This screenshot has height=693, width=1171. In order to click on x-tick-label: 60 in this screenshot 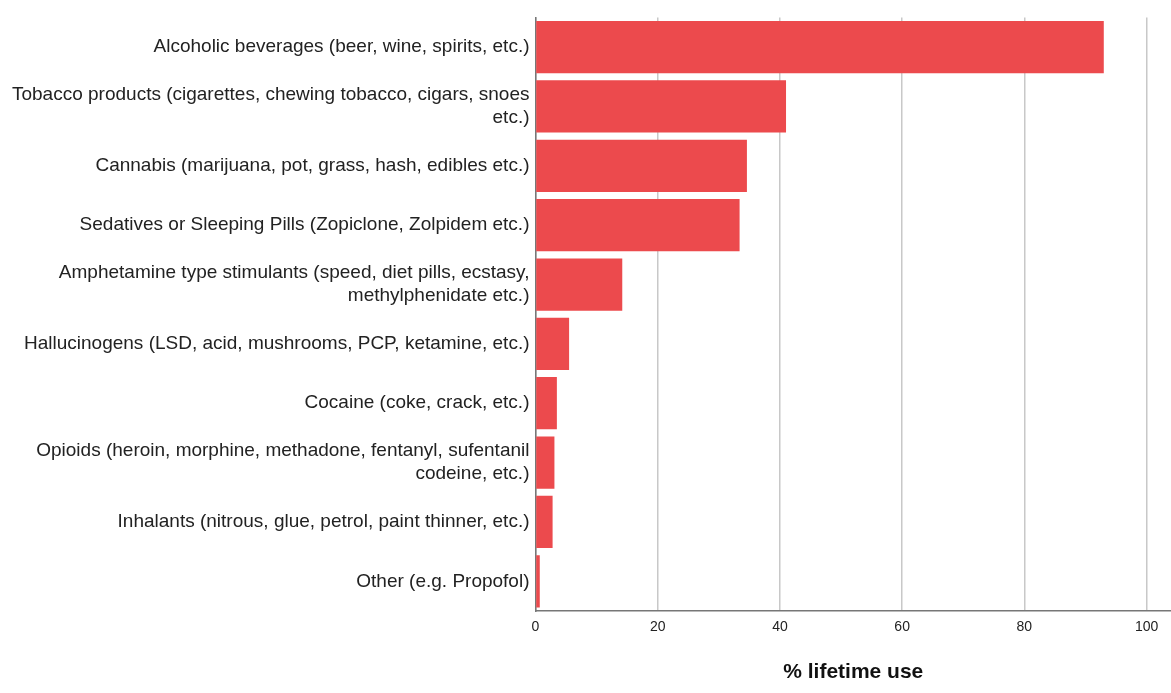, I will do `click(902, 626)`.